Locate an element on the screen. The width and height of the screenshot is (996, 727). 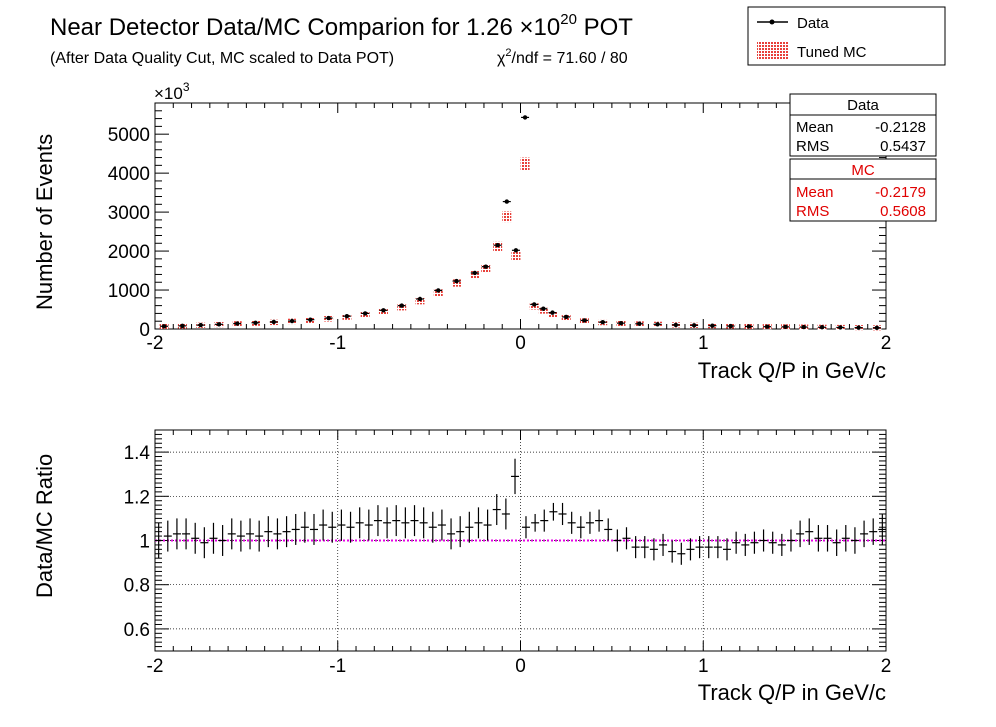
top-x-tick-label: 2 is located at coordinates (886, 343).